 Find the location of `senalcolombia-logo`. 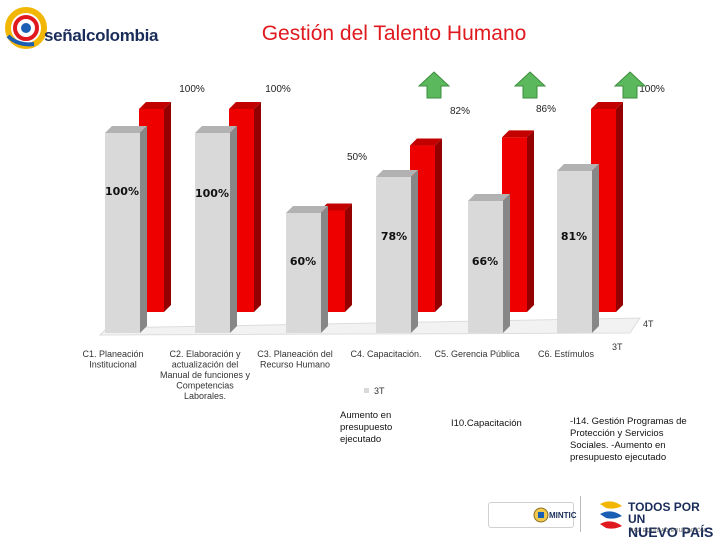

senalcolombia-logo is located at coordinates (84, 29).